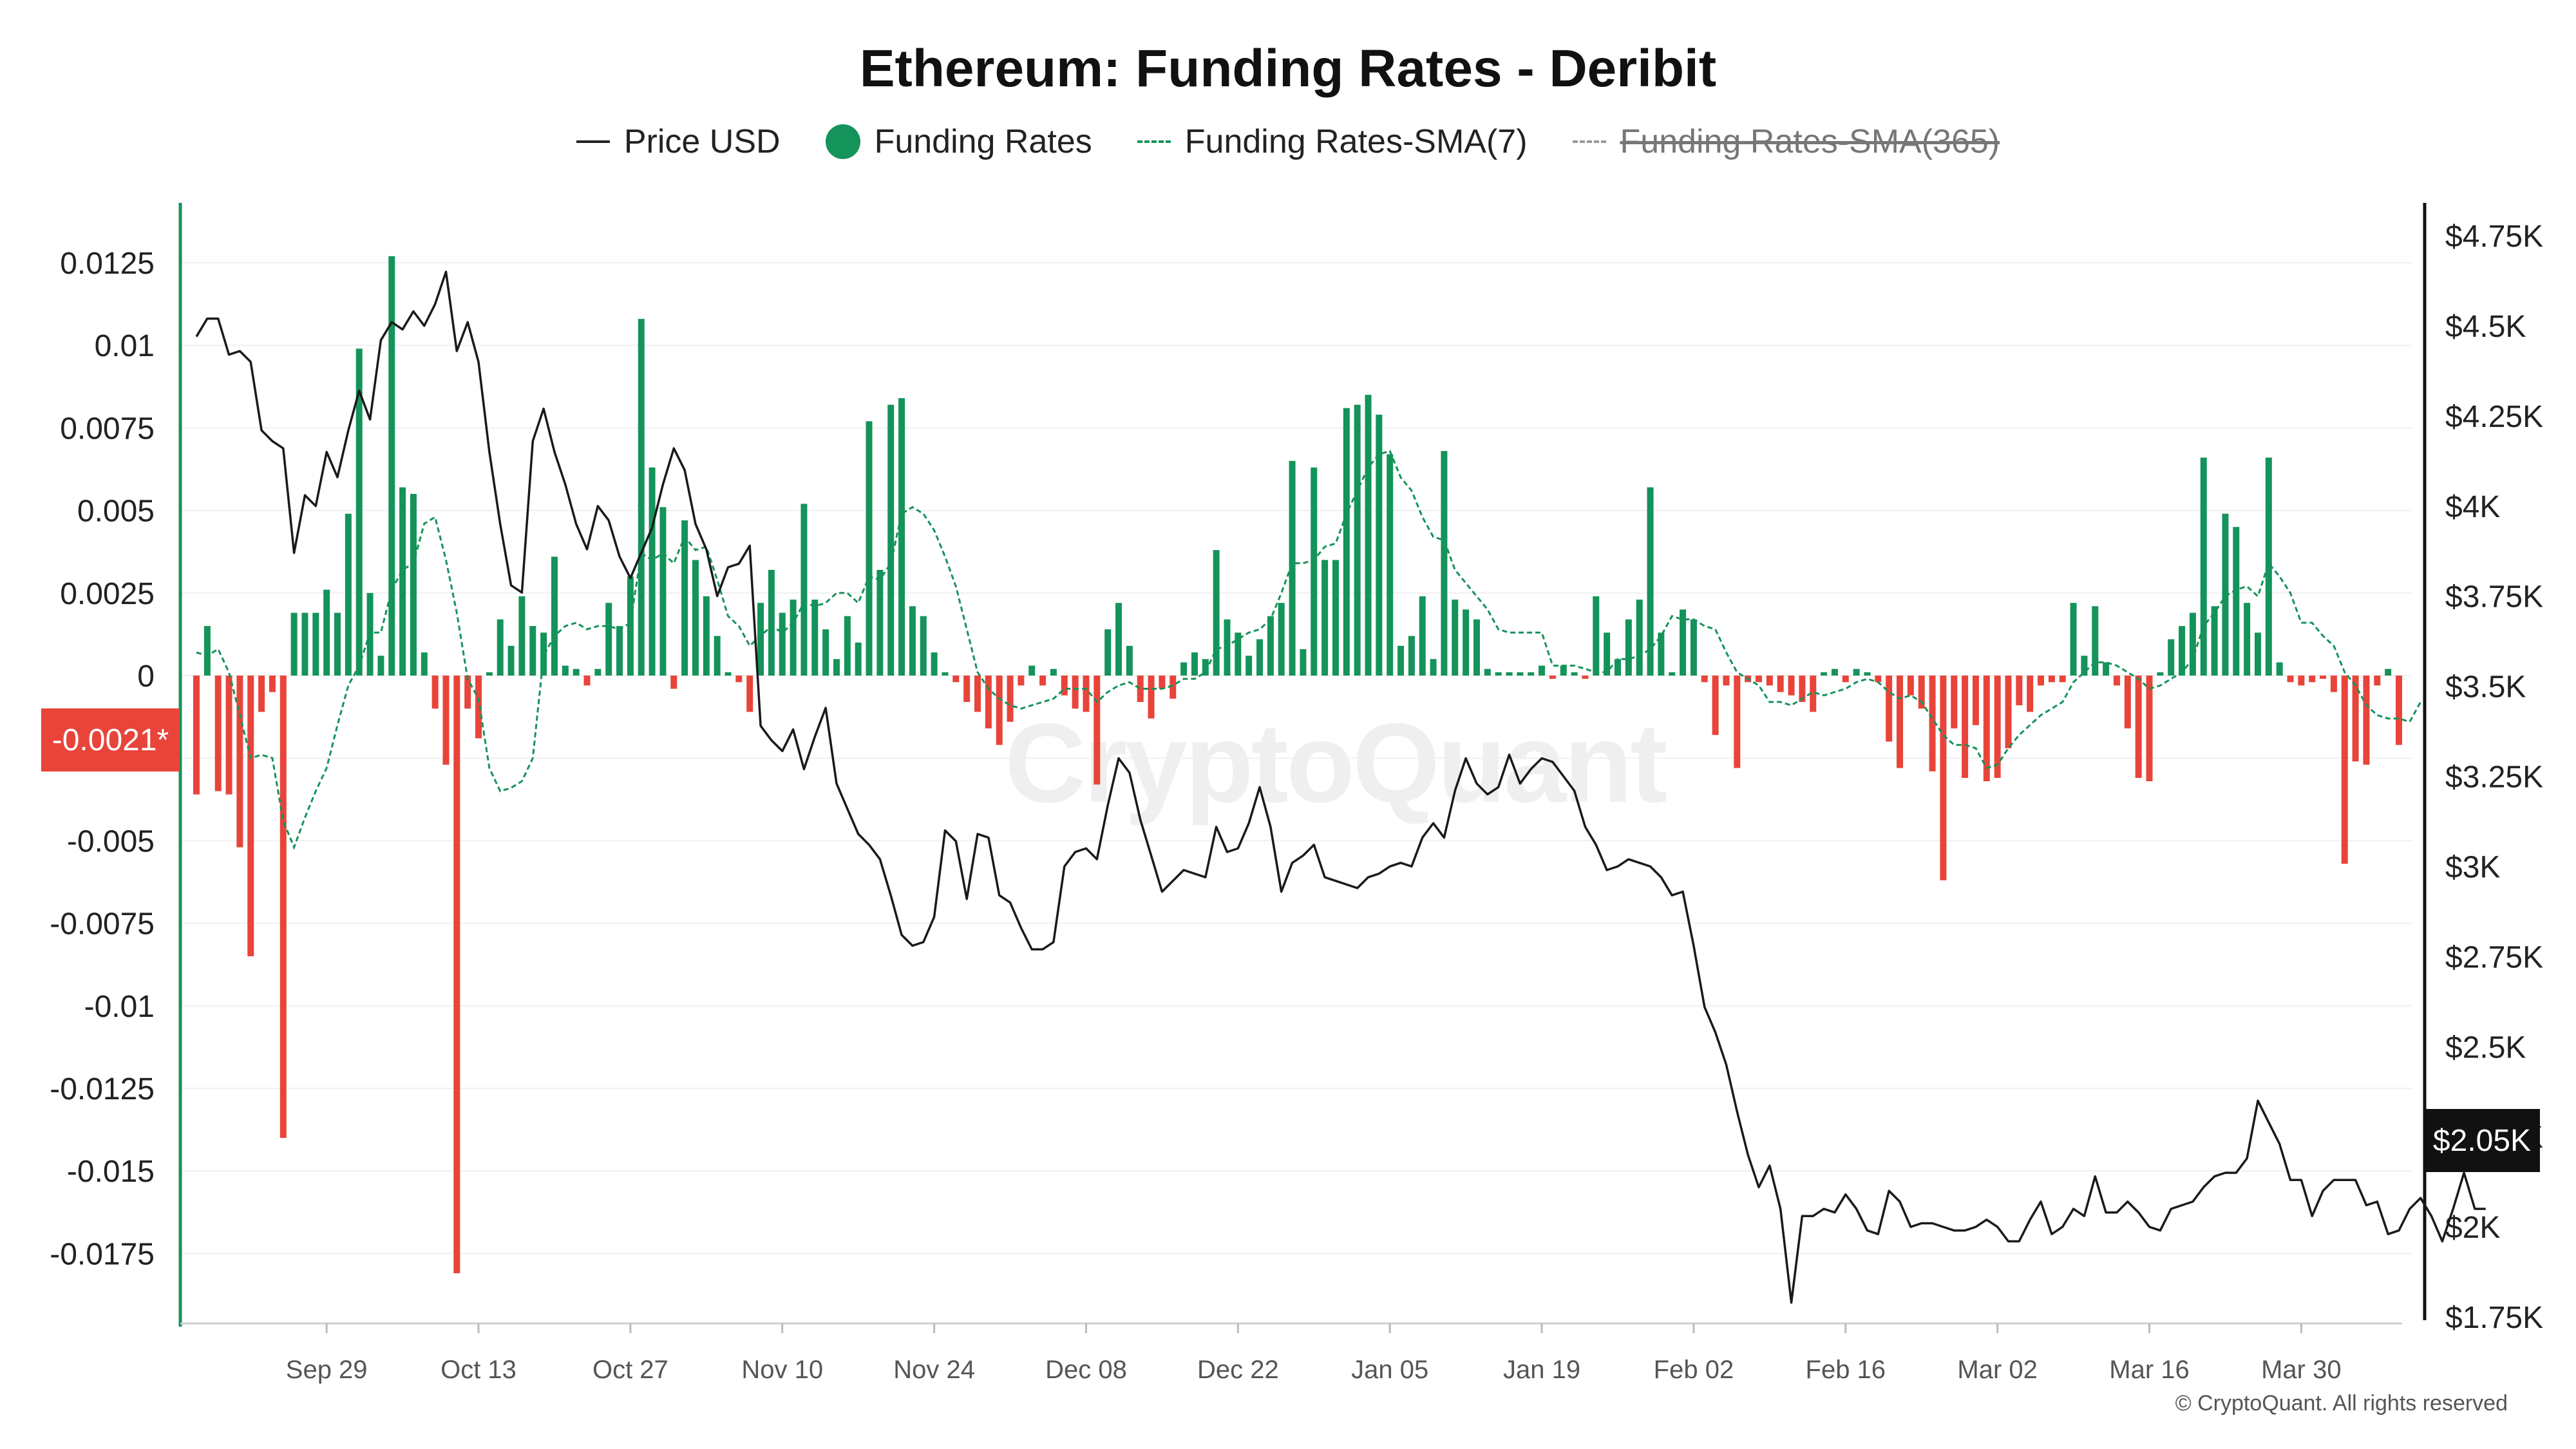 The height and width of the screenshot is (1449, 2576). Describe the element at coordinates (1810, 141) in the screenshot. I see `legend-label-sma365: Funding Rates-SMA(365)` at that location.